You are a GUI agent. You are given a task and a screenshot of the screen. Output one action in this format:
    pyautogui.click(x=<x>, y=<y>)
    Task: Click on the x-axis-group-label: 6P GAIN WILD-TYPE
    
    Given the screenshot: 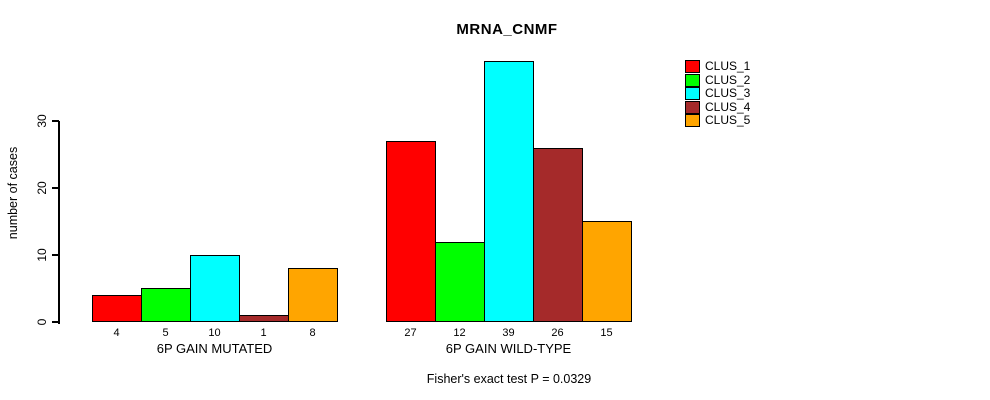 What is the action you would take?
    pyautogui.click(x=508, y=348)
    